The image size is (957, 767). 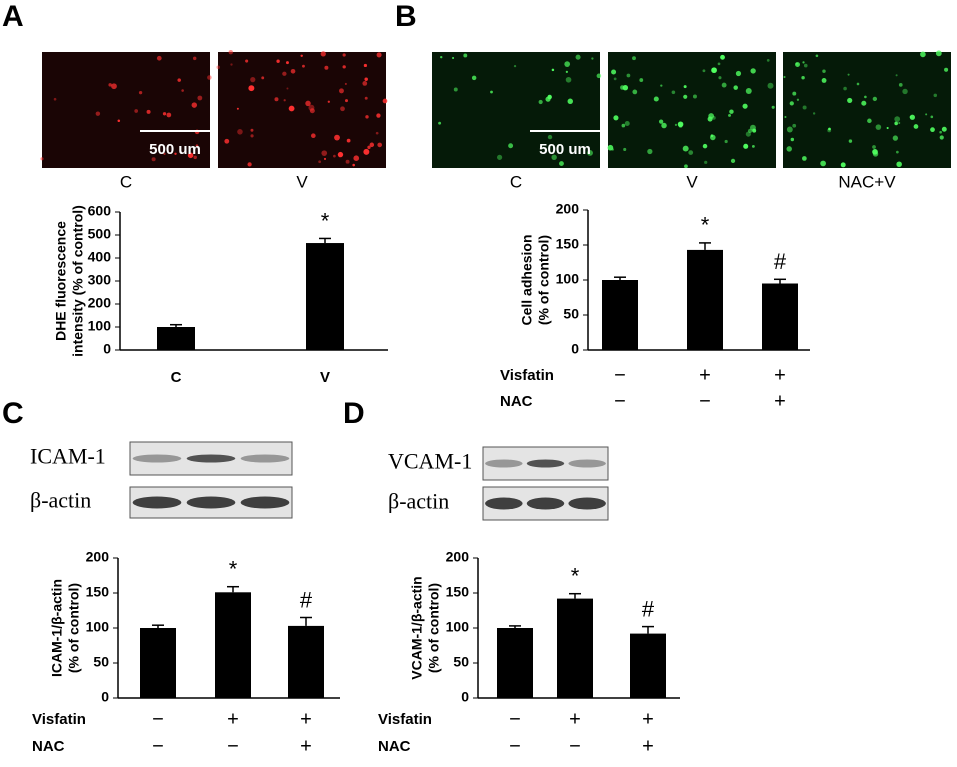 What do you see at coordinates (867, 110) in the screenshot?
I see `micrograph` at bounding box center [867, 110].